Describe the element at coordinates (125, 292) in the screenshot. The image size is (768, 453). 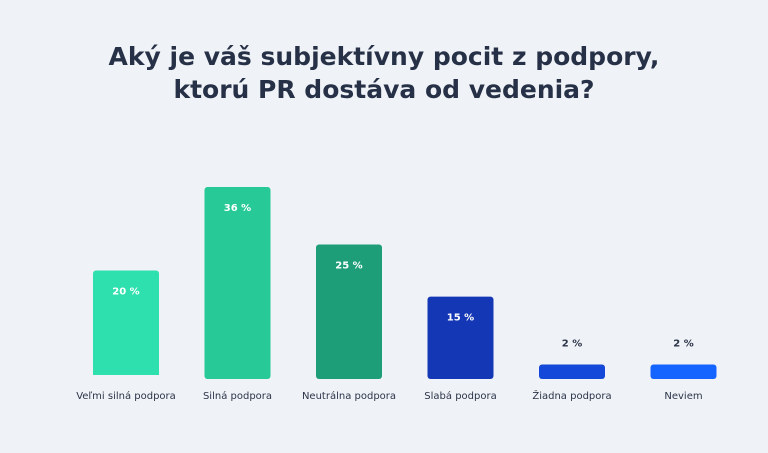
I see `value-label-1: 20 %` at that location.